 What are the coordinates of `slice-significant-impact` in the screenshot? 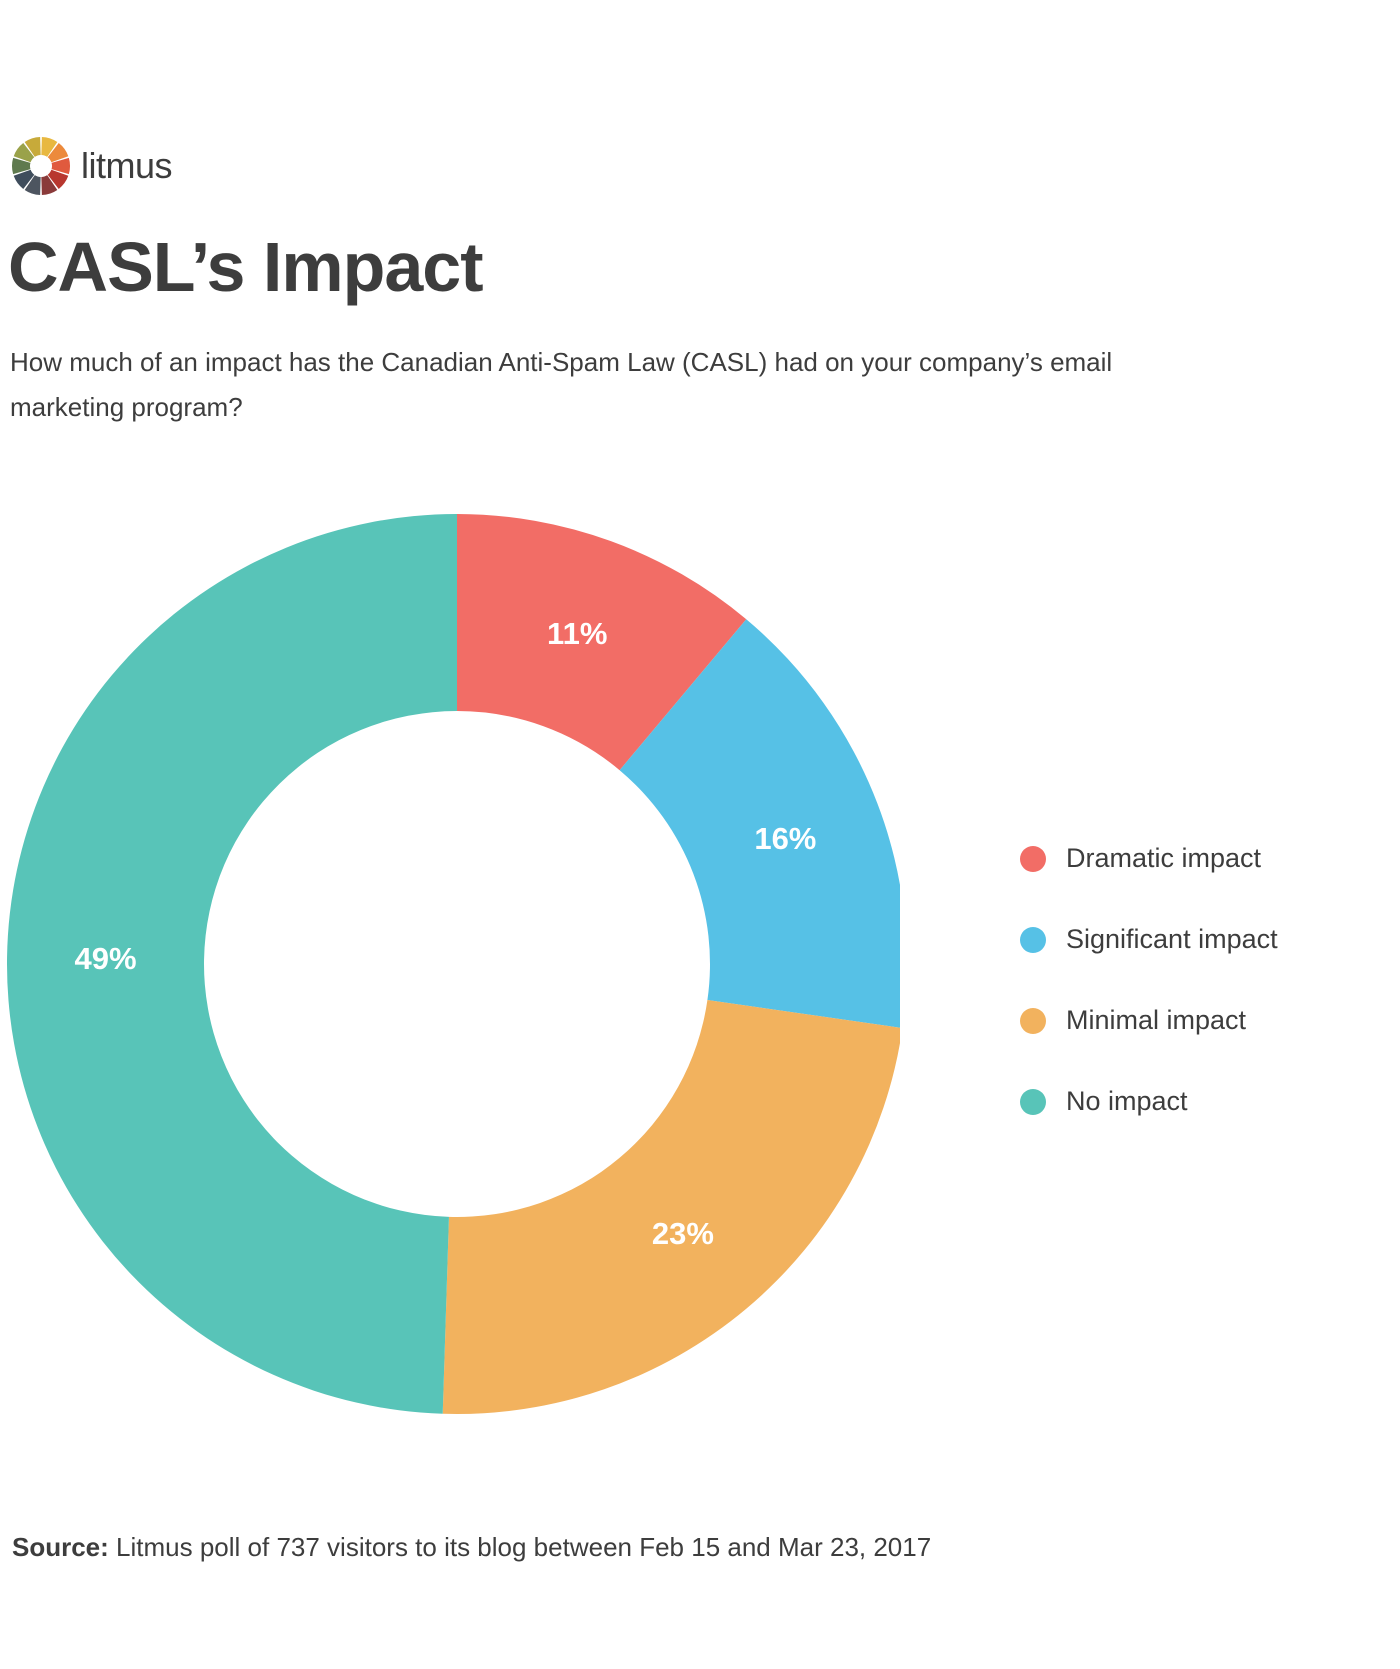 It's located at (759, 823).